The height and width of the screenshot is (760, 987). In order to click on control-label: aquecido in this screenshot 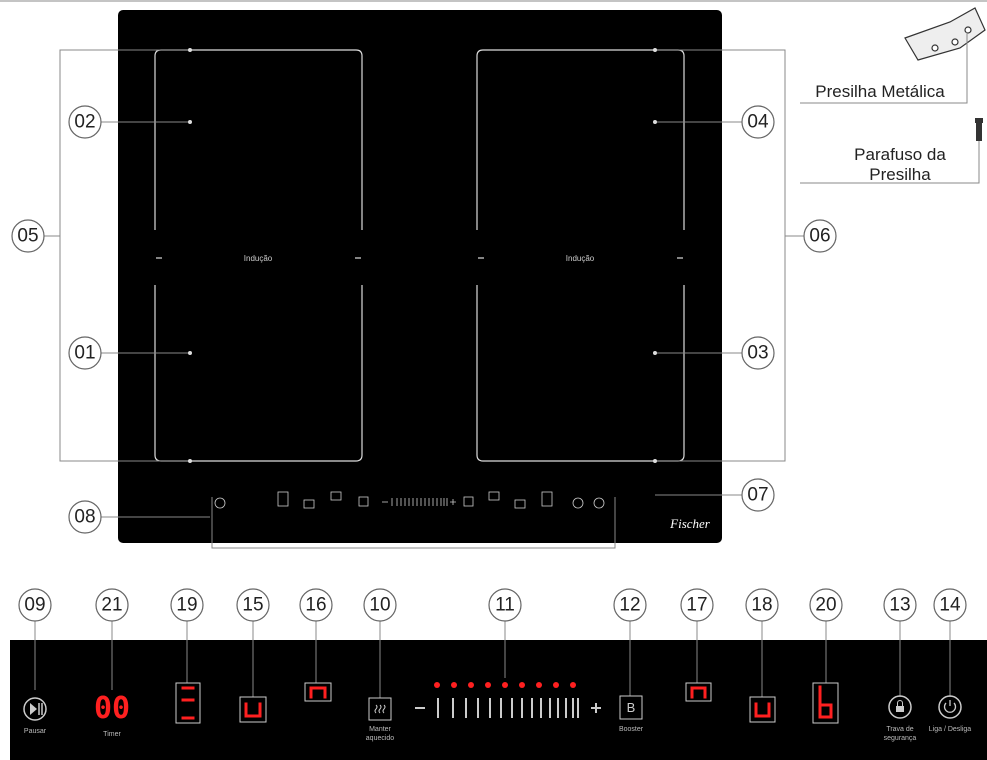, I will do `click(380, 738)`.